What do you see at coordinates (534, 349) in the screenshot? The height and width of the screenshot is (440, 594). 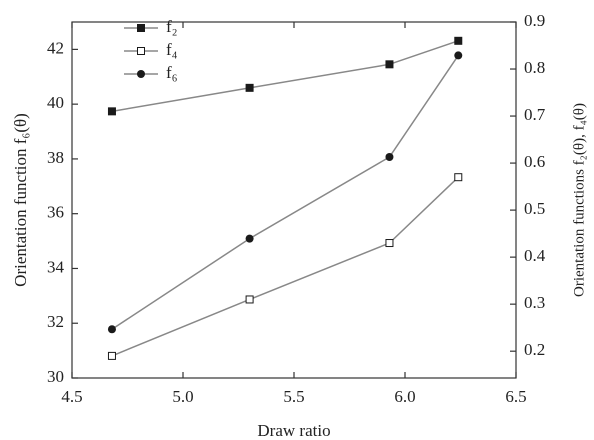 I see `y2-tick-label: 0.2` at bounding box center [534, 349].